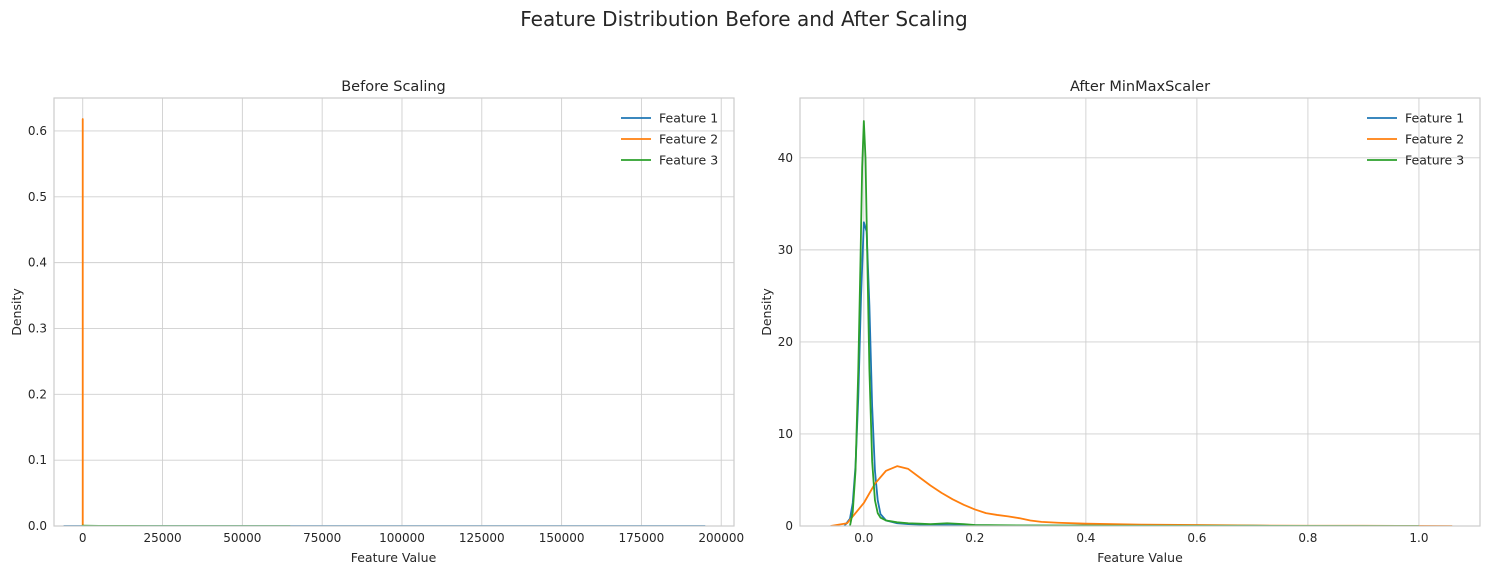  Describe the element at coordinates (37, 131) in the screenshot. I see `y-tick-label: 0.6` at that location.